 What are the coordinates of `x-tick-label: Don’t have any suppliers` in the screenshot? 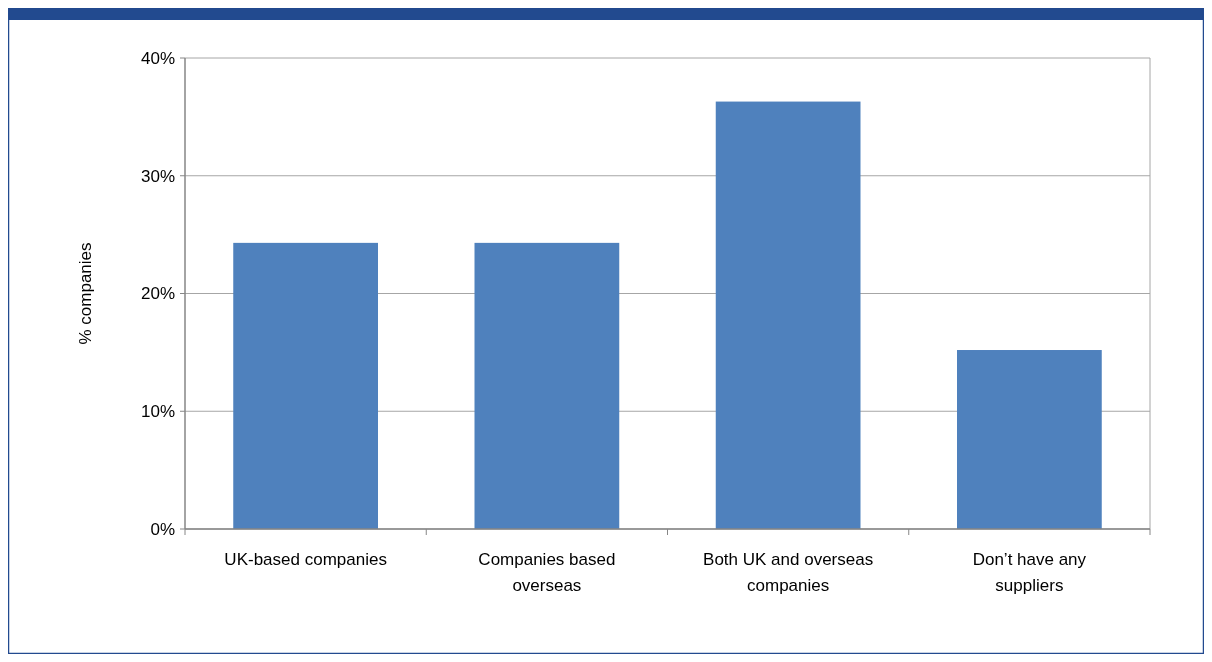 It's located at (1029, 572).